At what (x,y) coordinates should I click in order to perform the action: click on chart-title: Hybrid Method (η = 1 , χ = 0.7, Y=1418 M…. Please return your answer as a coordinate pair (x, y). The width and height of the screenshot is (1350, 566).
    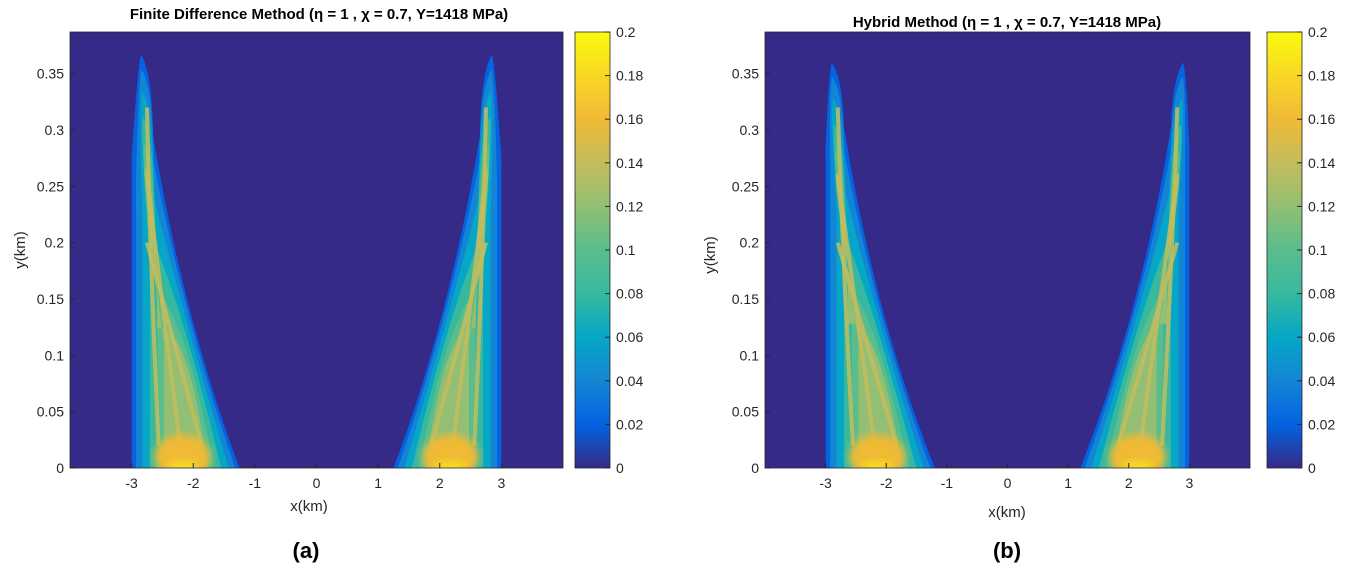
    Looking at the image, I should click on (1007, 22).